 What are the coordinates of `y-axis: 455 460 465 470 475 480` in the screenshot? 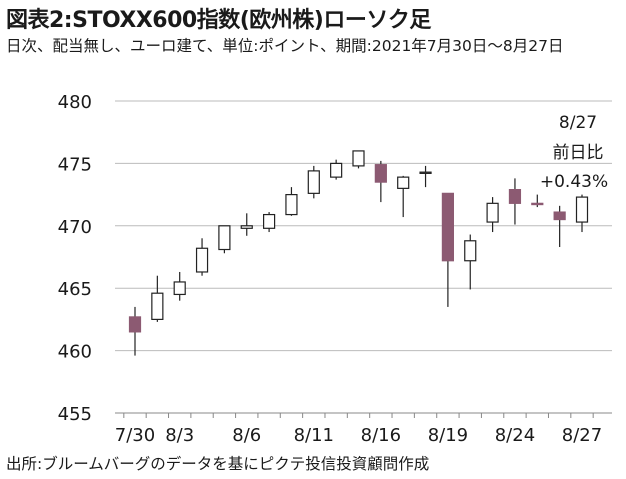 It's located at (75, 258).